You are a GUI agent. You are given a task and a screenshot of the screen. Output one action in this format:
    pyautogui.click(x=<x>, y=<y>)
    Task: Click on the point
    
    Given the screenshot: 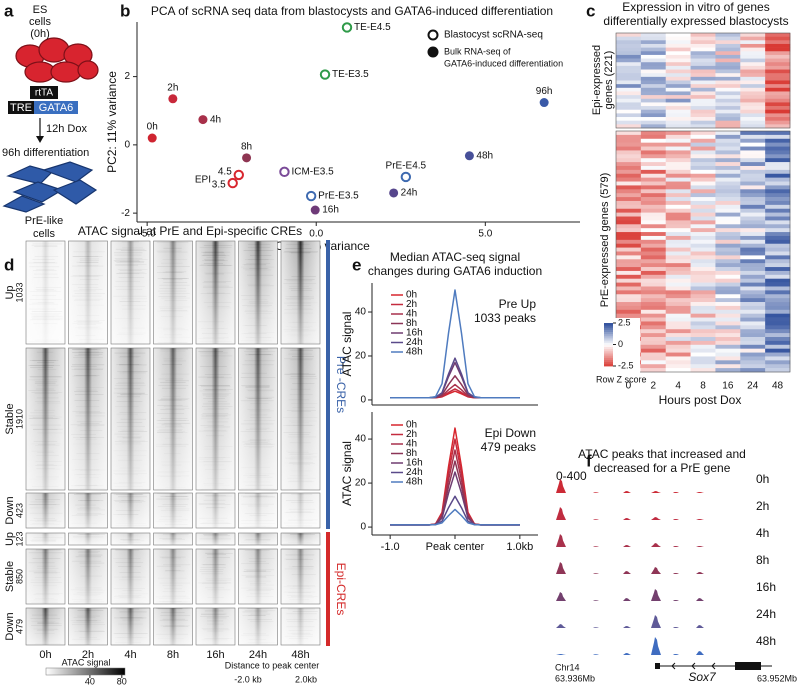 What is the action you would take?
    pyautogui.click(x=232, y=183)
    